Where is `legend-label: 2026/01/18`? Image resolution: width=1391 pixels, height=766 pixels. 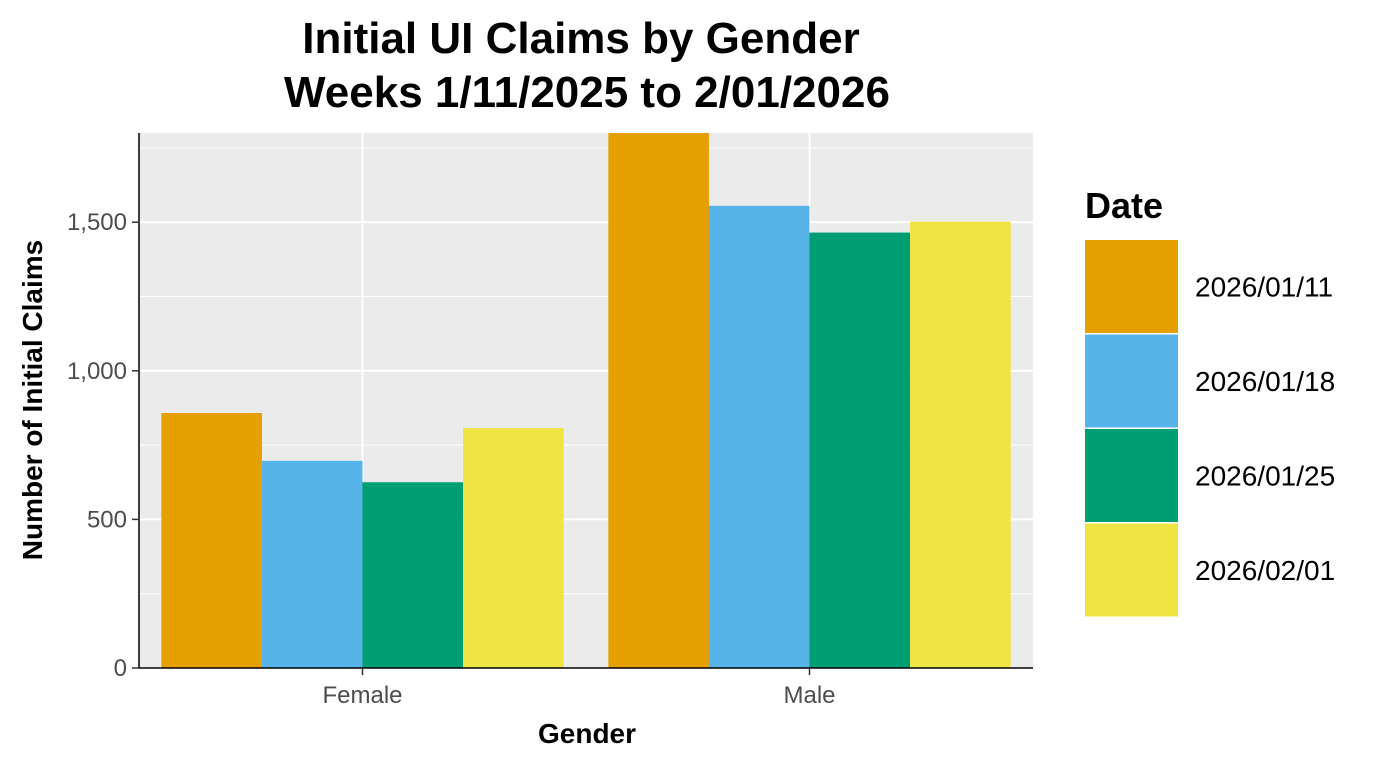 legend-label: 2026/01/18 is located at coordinates (1265, 381).